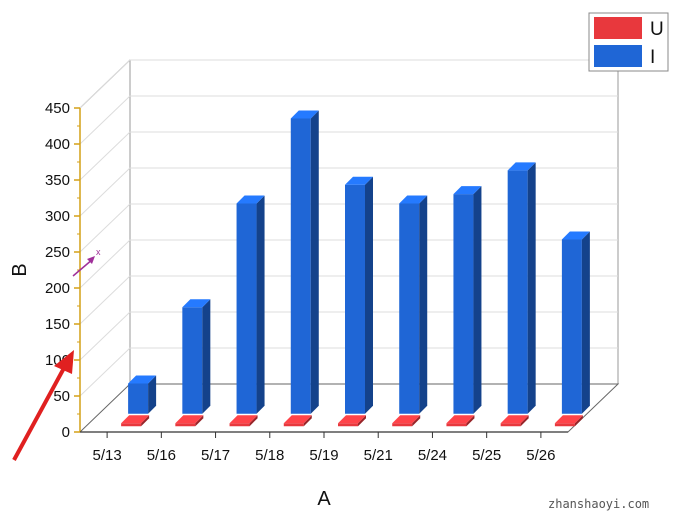  I want to click on bar-i-5-13-front, so click(138, 398).